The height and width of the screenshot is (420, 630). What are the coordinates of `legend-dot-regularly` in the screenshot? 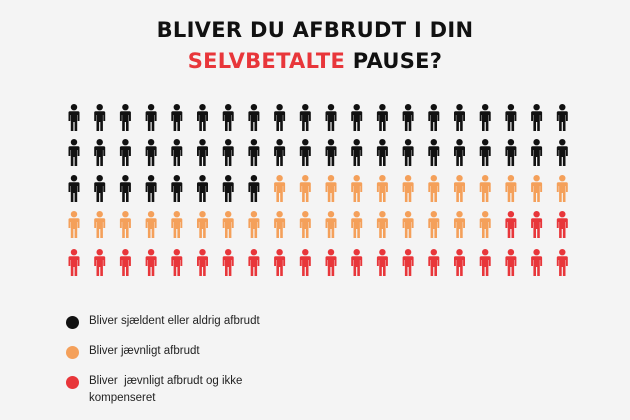 It's located at (72, 352).